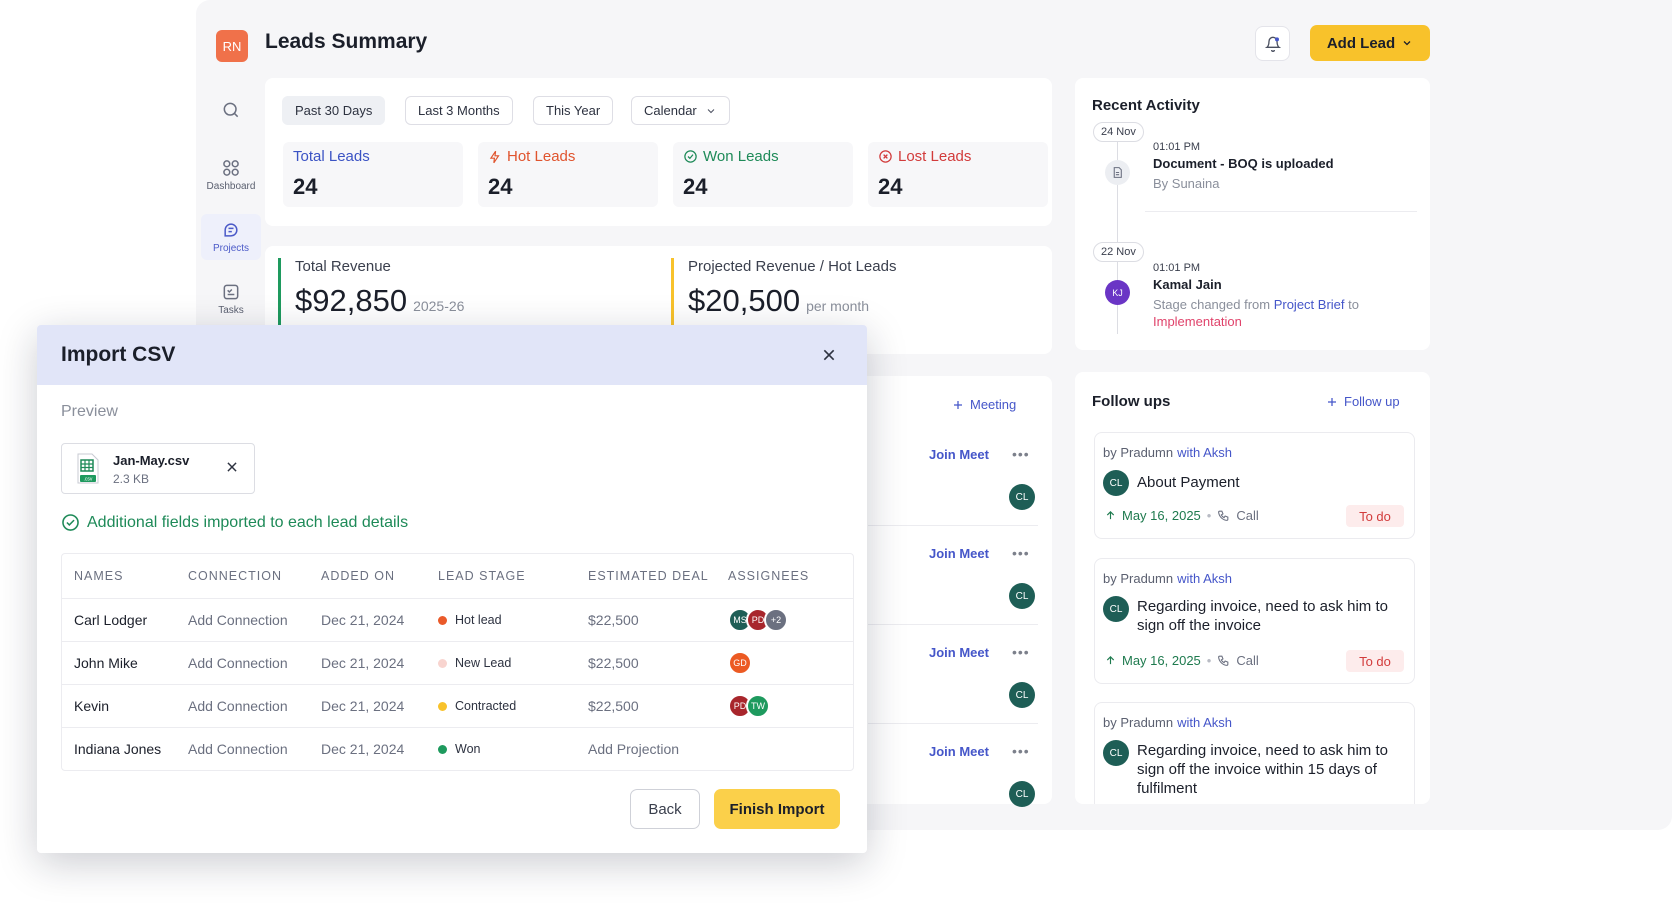 This screenshot has height=919, width=1672. Describe the element at coordinates (1281, 211) in the screenshot. I see `activity-divider` at that location.